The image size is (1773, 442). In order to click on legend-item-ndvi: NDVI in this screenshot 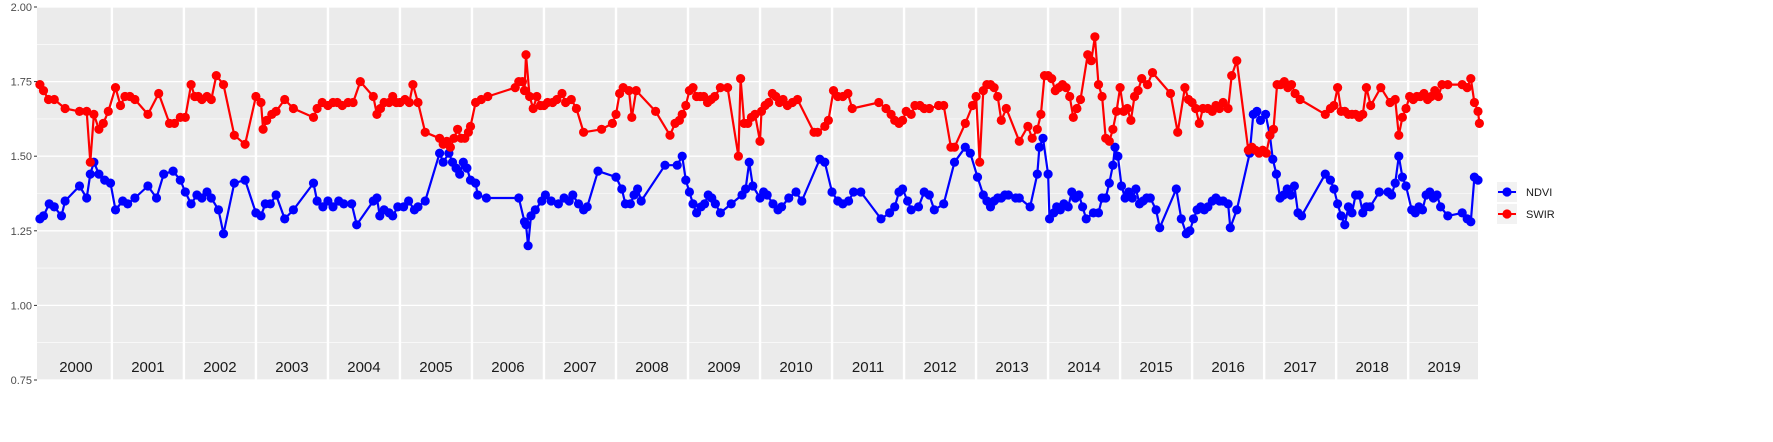, I will do `click(1524, 192)`.